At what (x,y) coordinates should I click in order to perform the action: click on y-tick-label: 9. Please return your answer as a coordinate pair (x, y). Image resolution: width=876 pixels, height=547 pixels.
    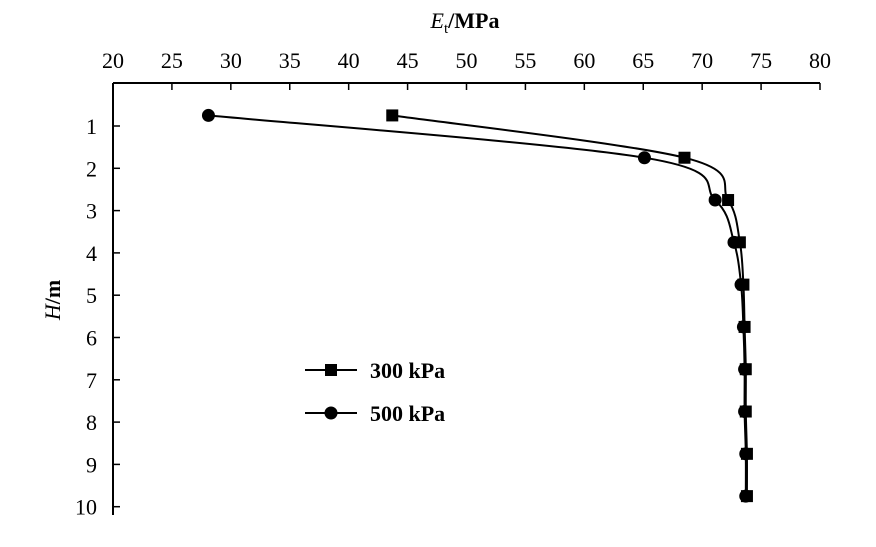
    Looking at the image, I should click on (91, 464).